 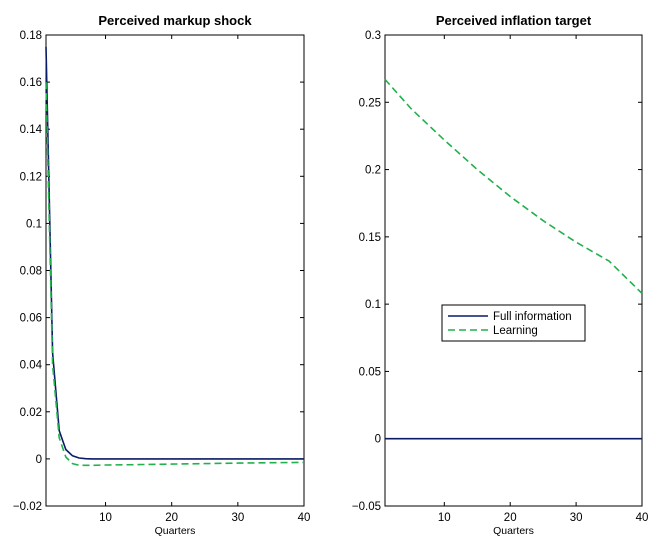 What do you see at coordinates (370, 372) in the screenshot?
I see `y-tick-label: 0.05` at bounding box center [370, 372].